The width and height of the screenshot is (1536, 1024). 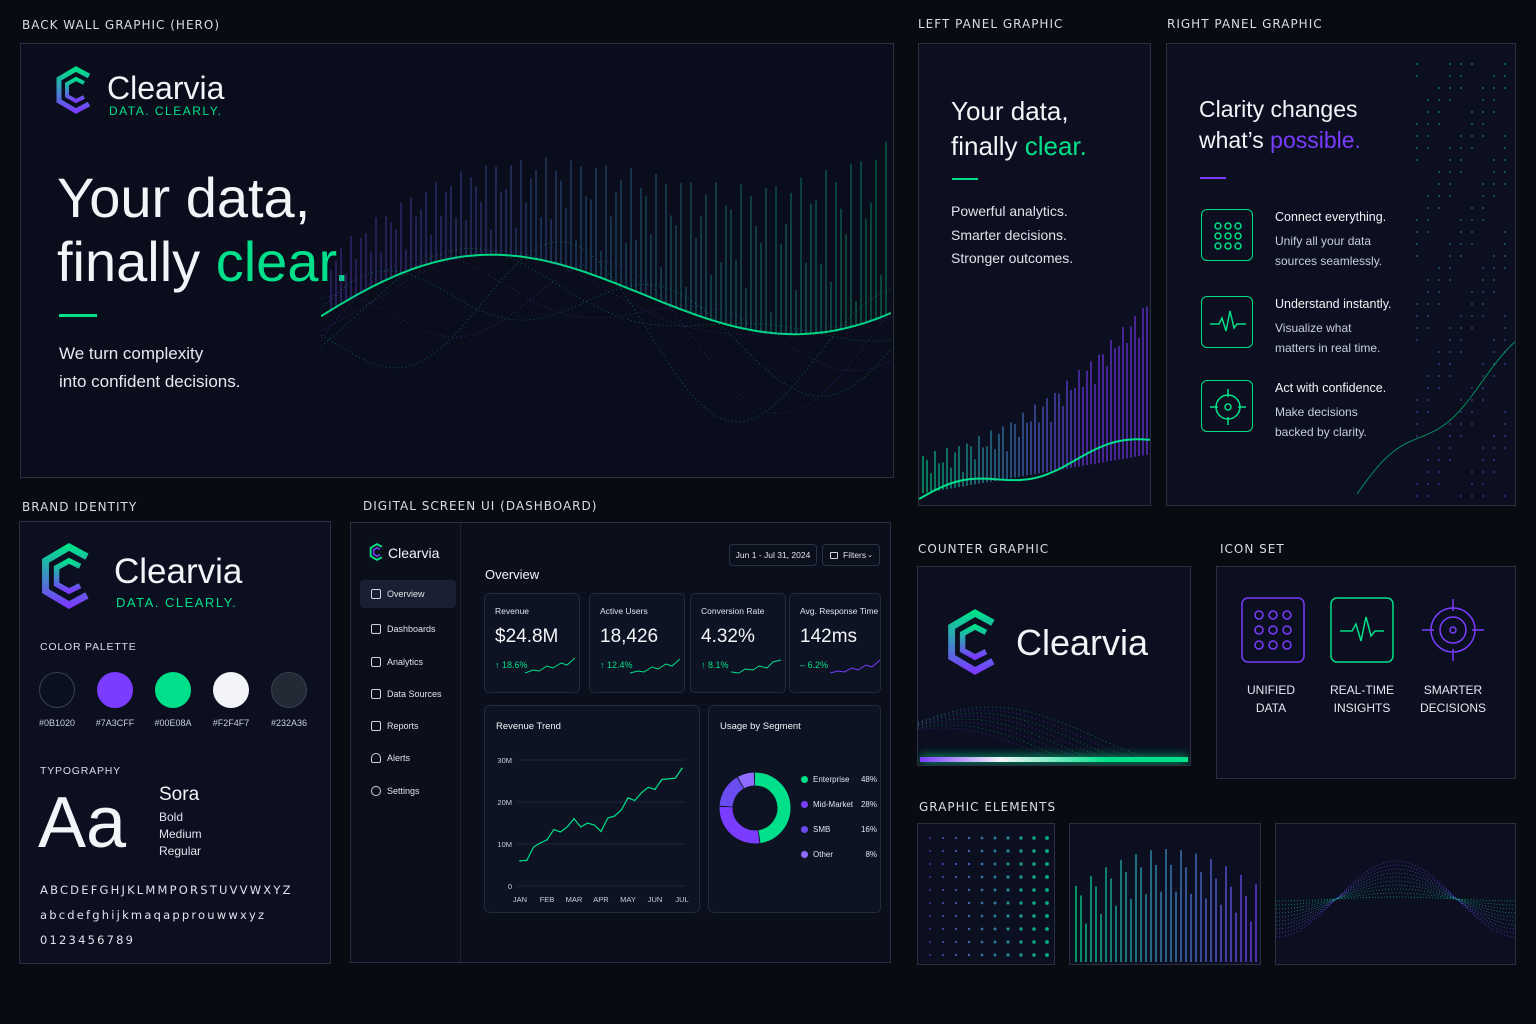 I want to click on swatch-purple-hex: #7A3CFF, so click(x=115, y=723).